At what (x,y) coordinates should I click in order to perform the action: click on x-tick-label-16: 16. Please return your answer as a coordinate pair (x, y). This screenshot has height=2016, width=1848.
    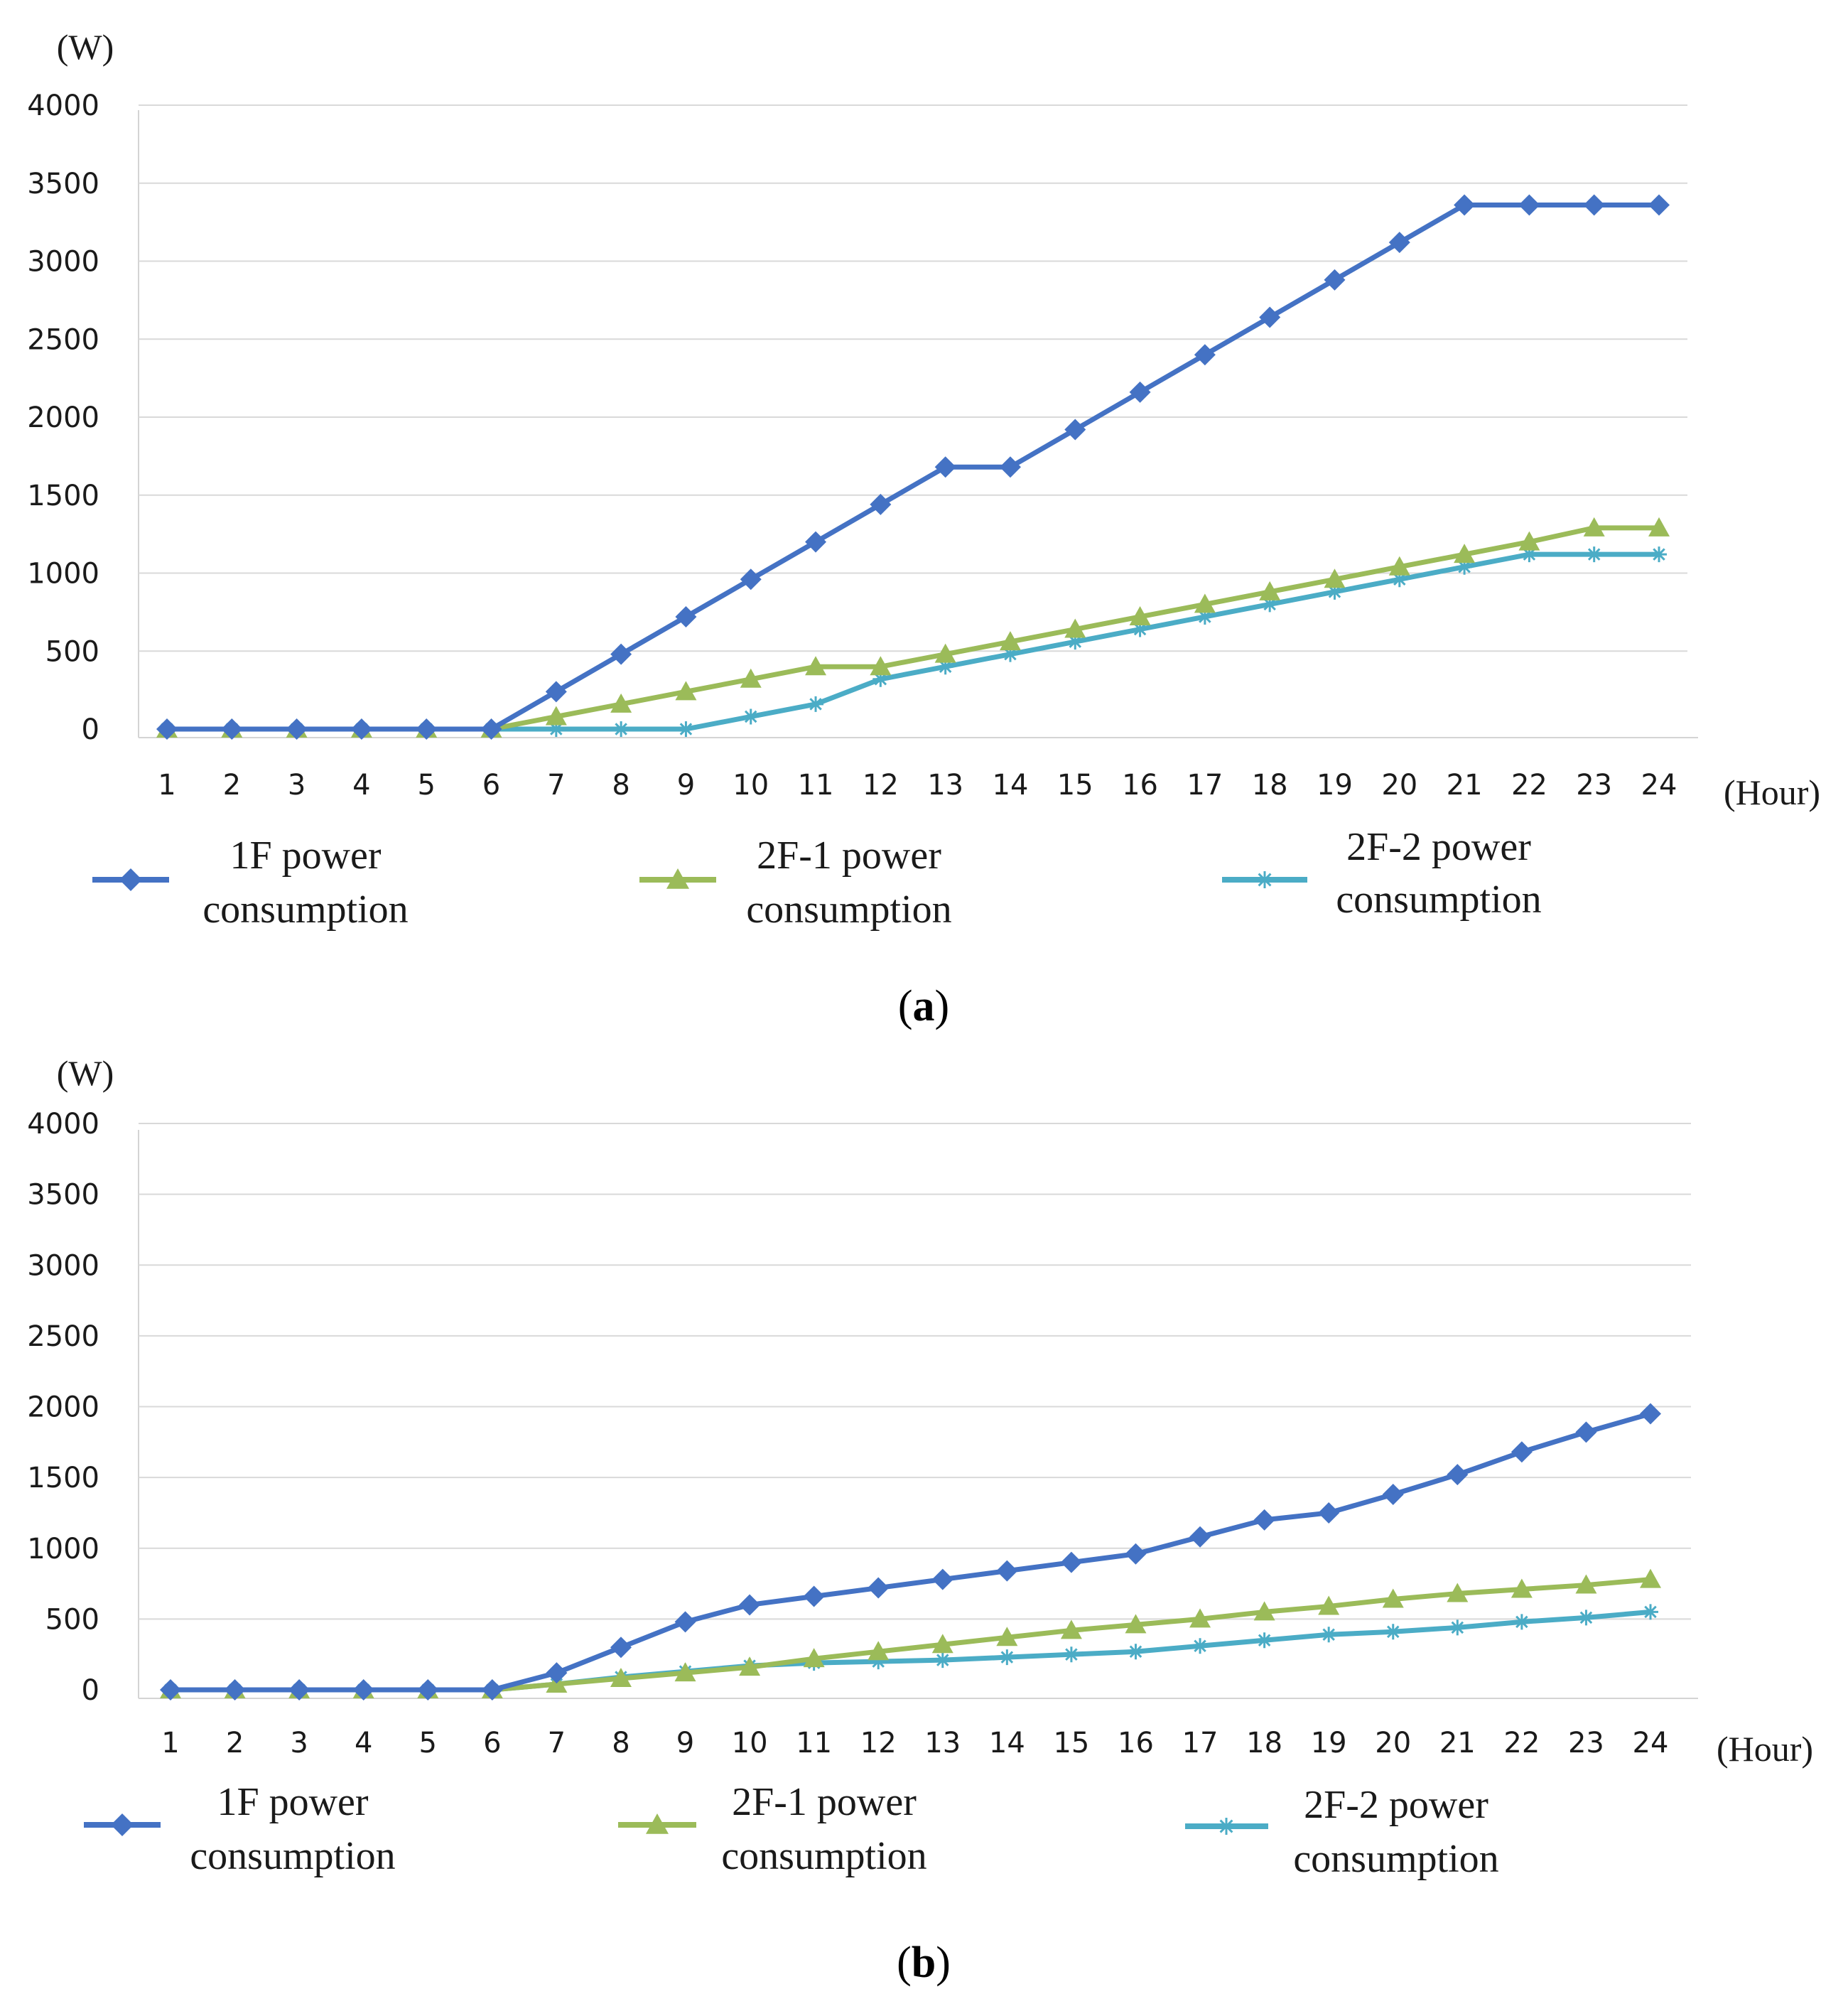
    Looking at the image, I should click on (1136, 1743).